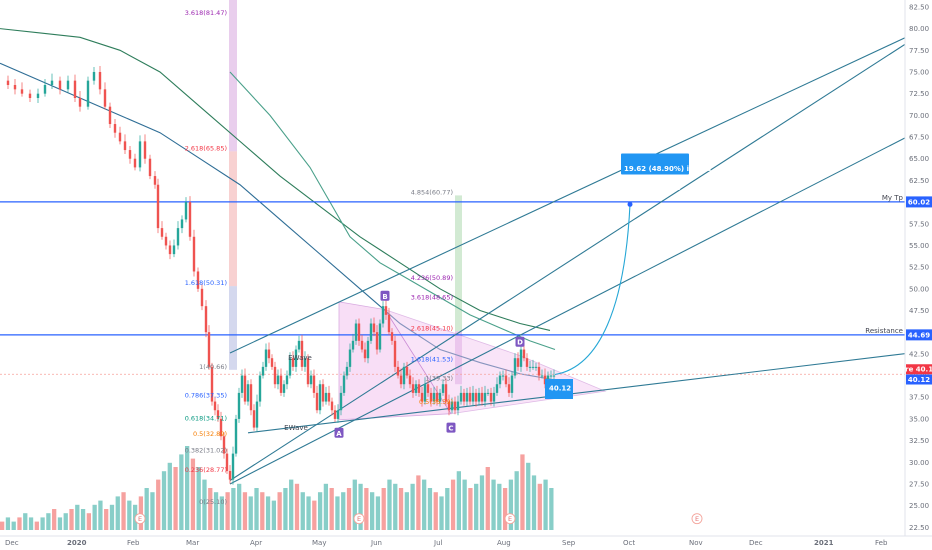 The height and width of the screenshot is (550, 932). I want to click on trend-line, so click(589, 391).